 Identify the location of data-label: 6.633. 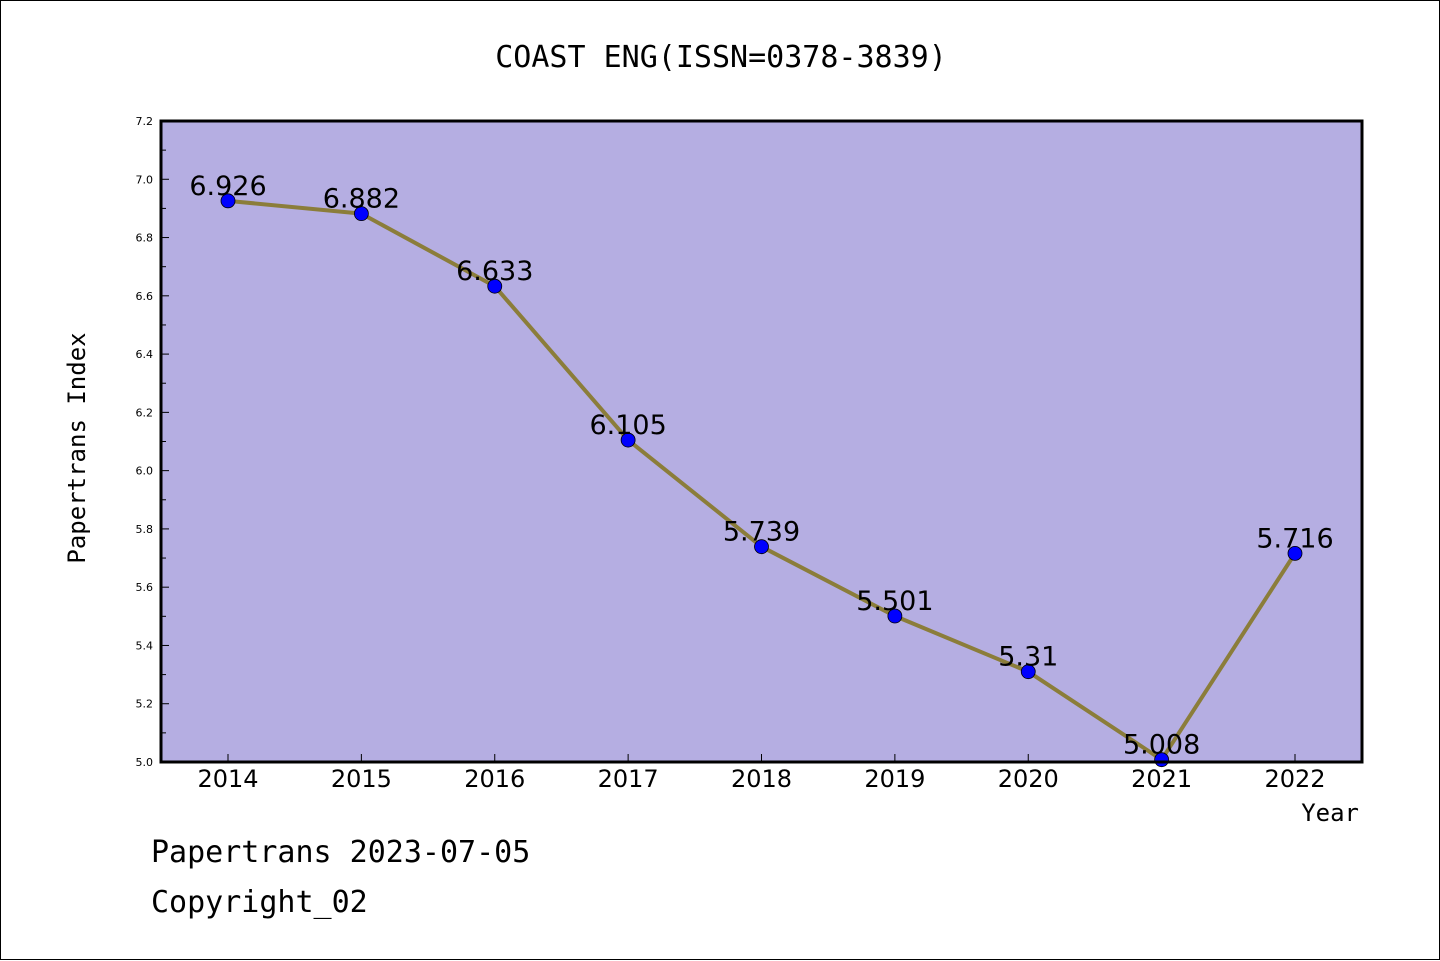
(494, 271).